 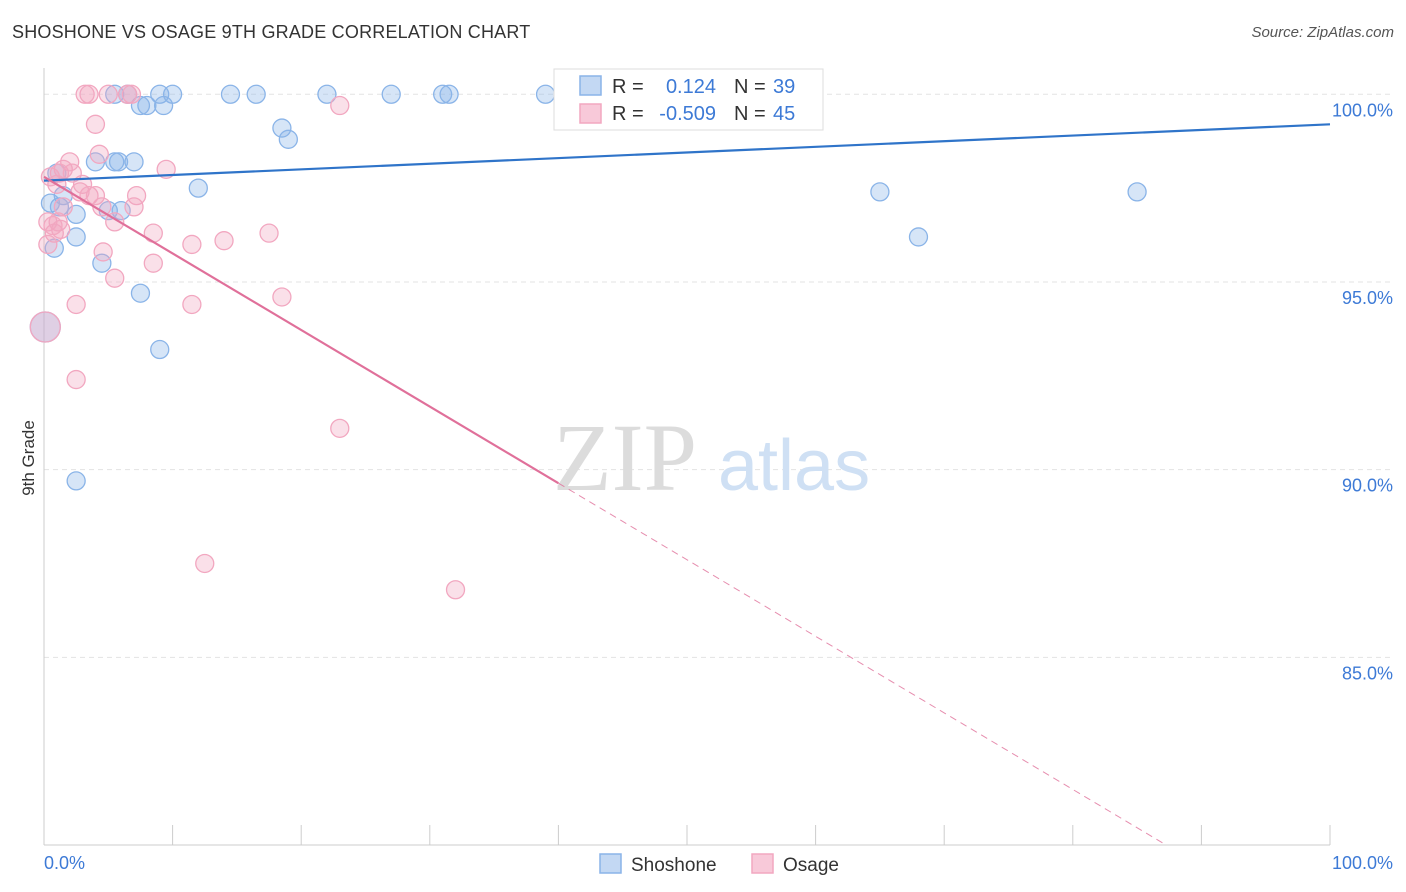 I want to click on legend-r-osage: -0.509, so click(x=687, y=114).